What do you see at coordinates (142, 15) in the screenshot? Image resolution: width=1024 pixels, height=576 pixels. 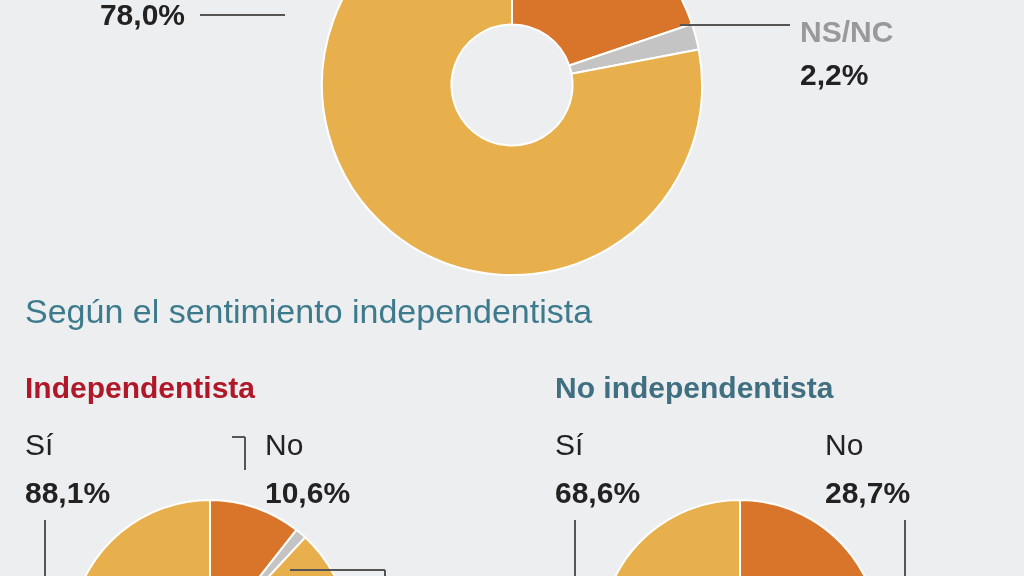 I see `data-label: 78,0%` at bounding box center [142, 15].